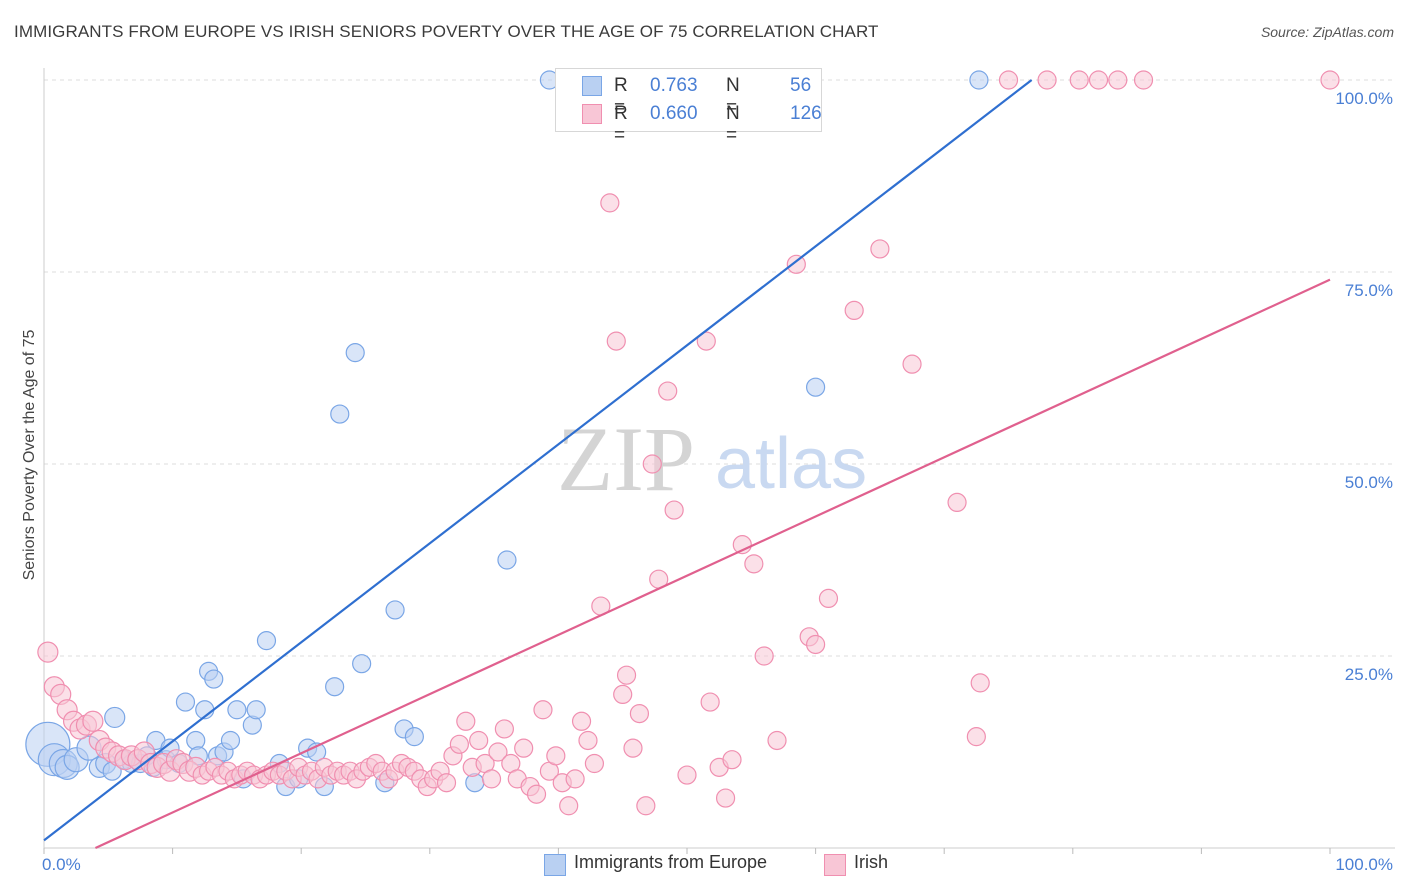  What do you see at coordinates (1327, 32) in the screenshot?
I see `source-credit: Source: ZipAtlas.com` at bounding box center [1327, 32].